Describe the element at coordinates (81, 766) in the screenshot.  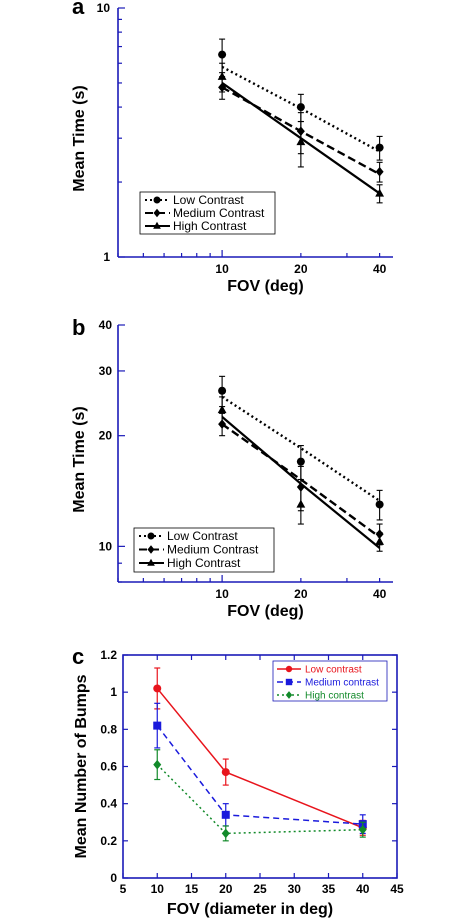
I see `y-axis-label: Mean Number of Bumps` at that location.